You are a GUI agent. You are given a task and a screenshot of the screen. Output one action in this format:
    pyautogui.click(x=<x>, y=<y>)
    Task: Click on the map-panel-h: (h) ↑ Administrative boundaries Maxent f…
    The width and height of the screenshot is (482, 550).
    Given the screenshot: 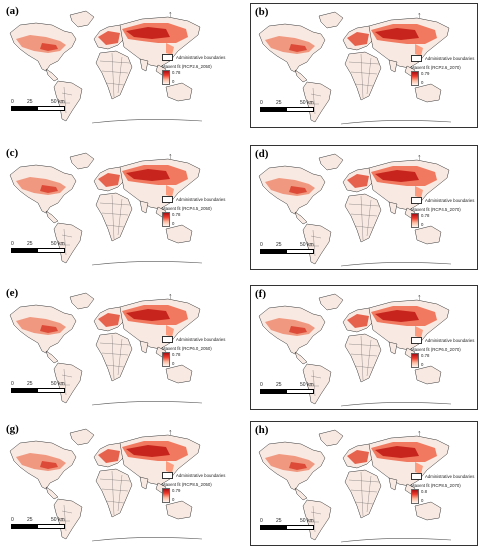 What is the action you would take?
    pyautogui.click(x=364, y=483)
    